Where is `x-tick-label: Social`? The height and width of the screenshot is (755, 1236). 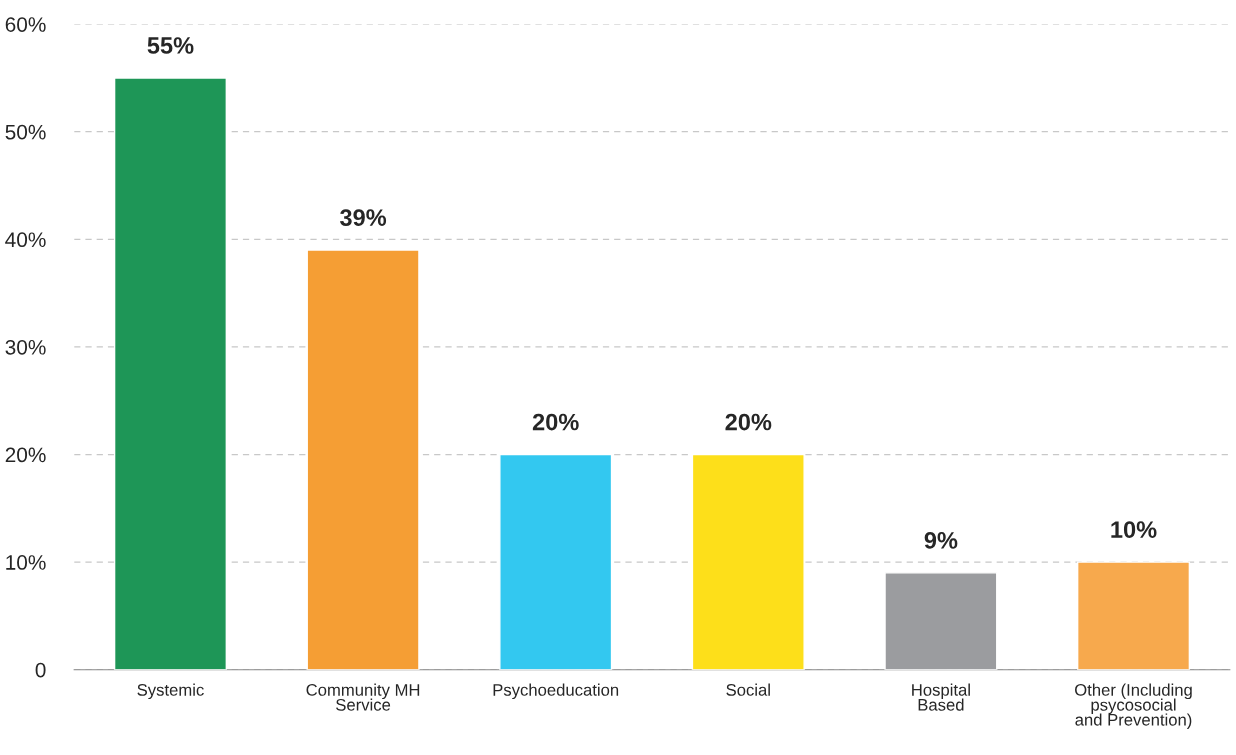 x-tick-label: Social is located at coordinates (748, 689).